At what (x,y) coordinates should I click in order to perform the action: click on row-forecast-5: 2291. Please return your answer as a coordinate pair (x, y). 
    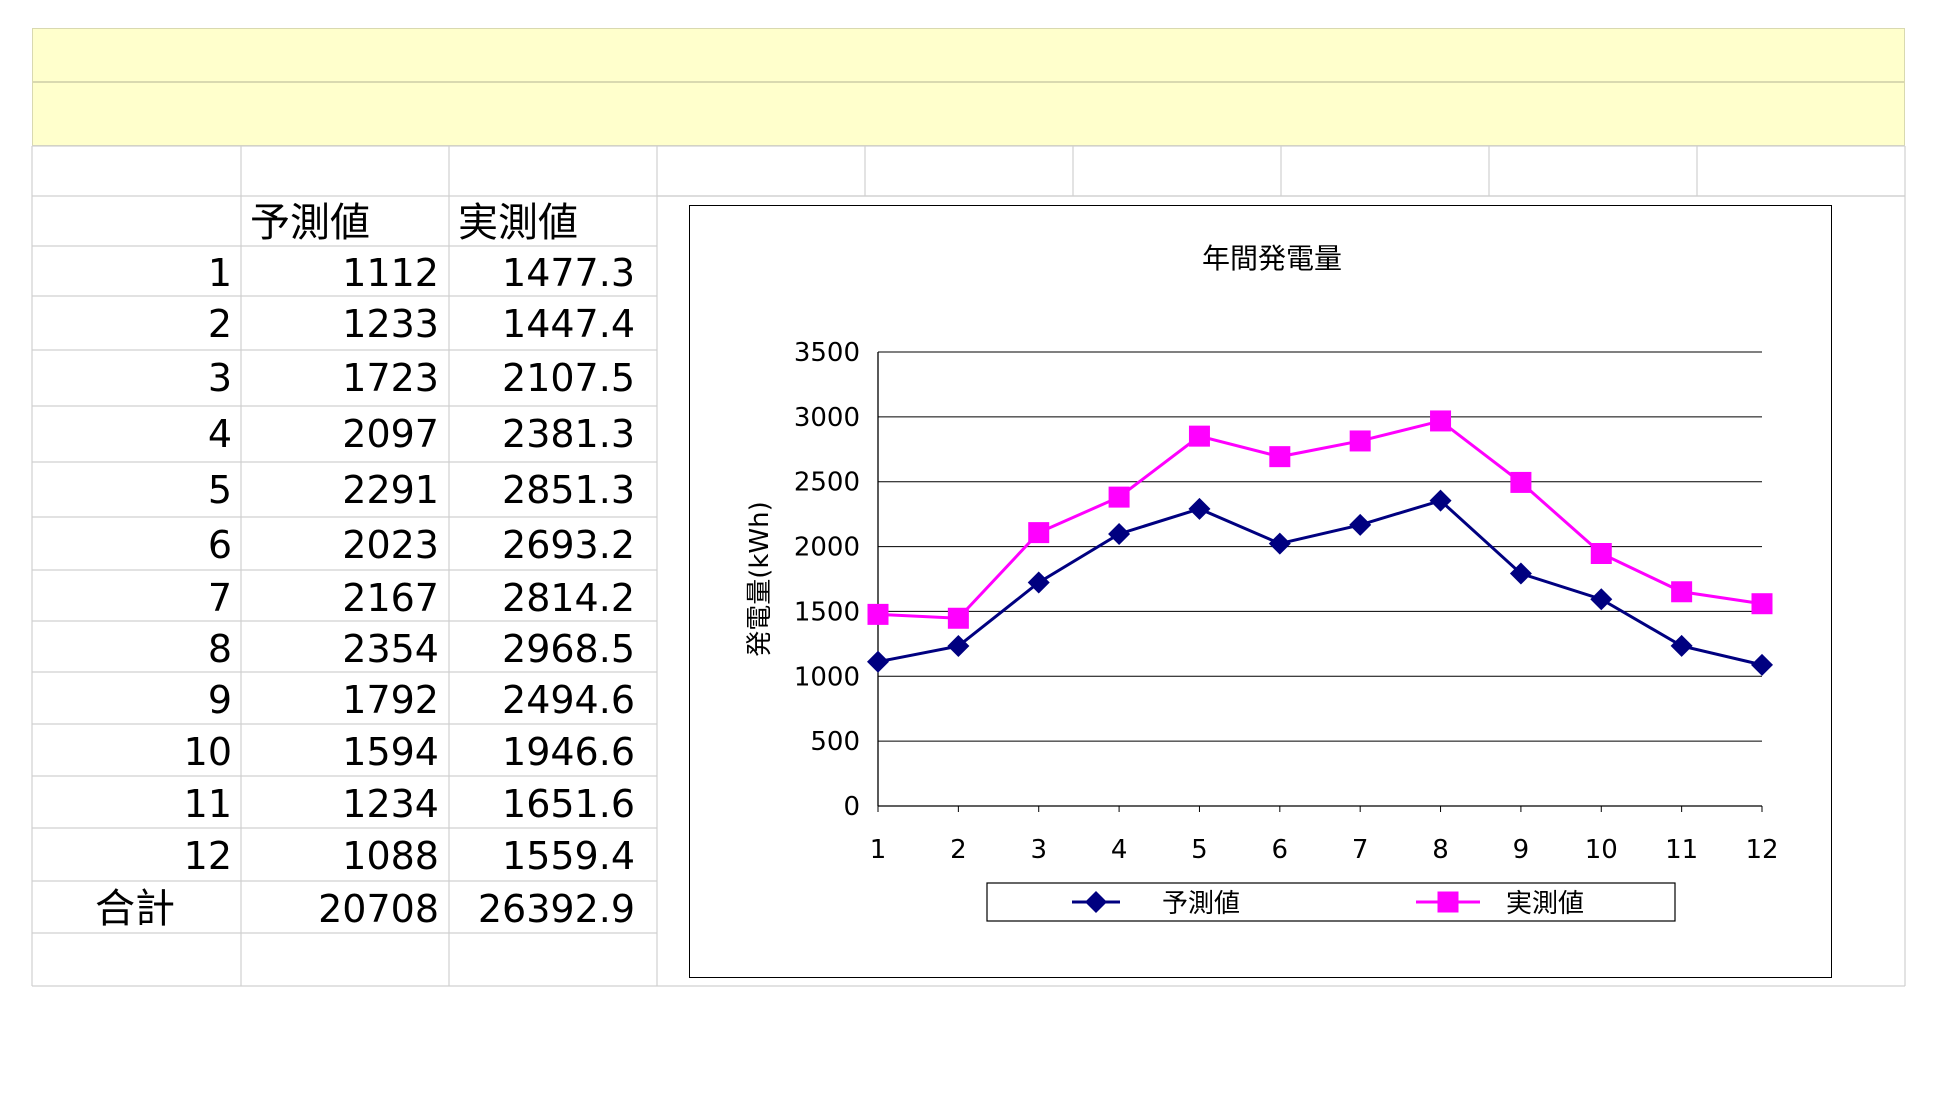
    Looking at the image, I should click on (390, 490).